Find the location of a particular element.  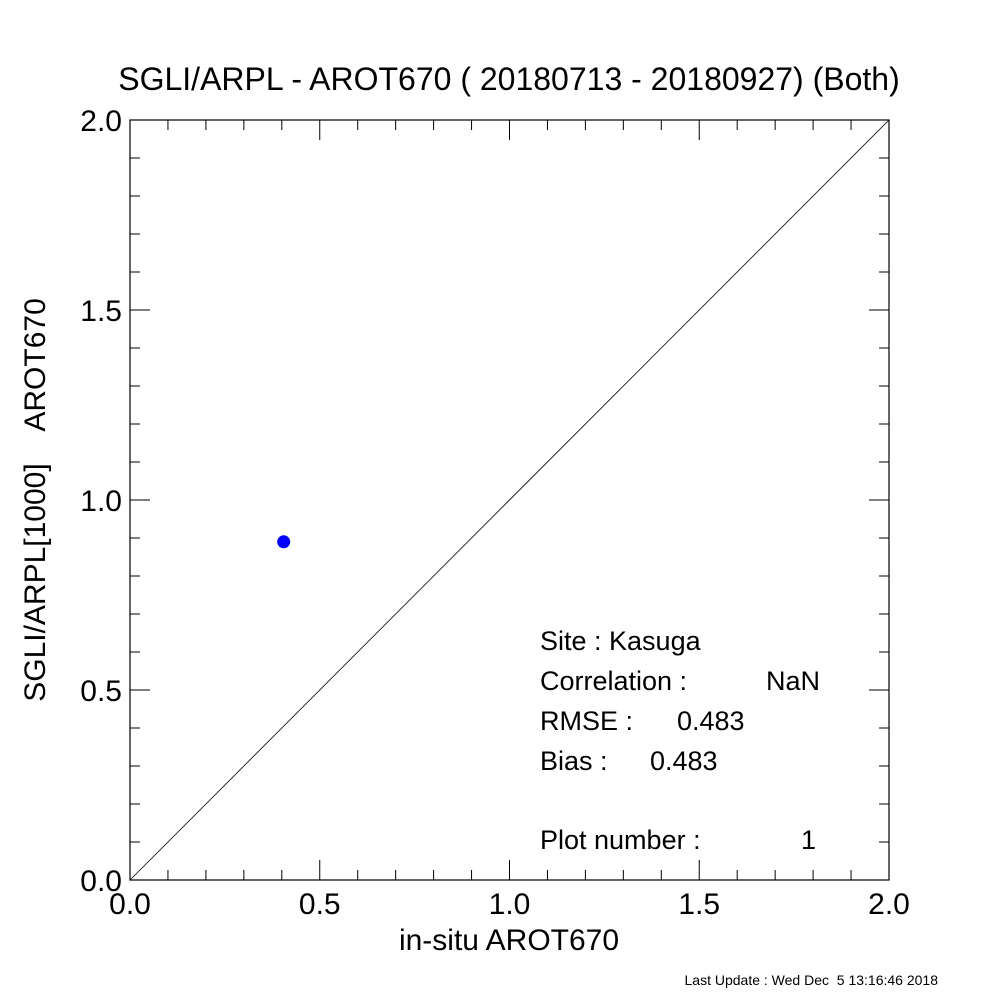

y-tick-label: 1.5 is located at coordinates (101, 311).